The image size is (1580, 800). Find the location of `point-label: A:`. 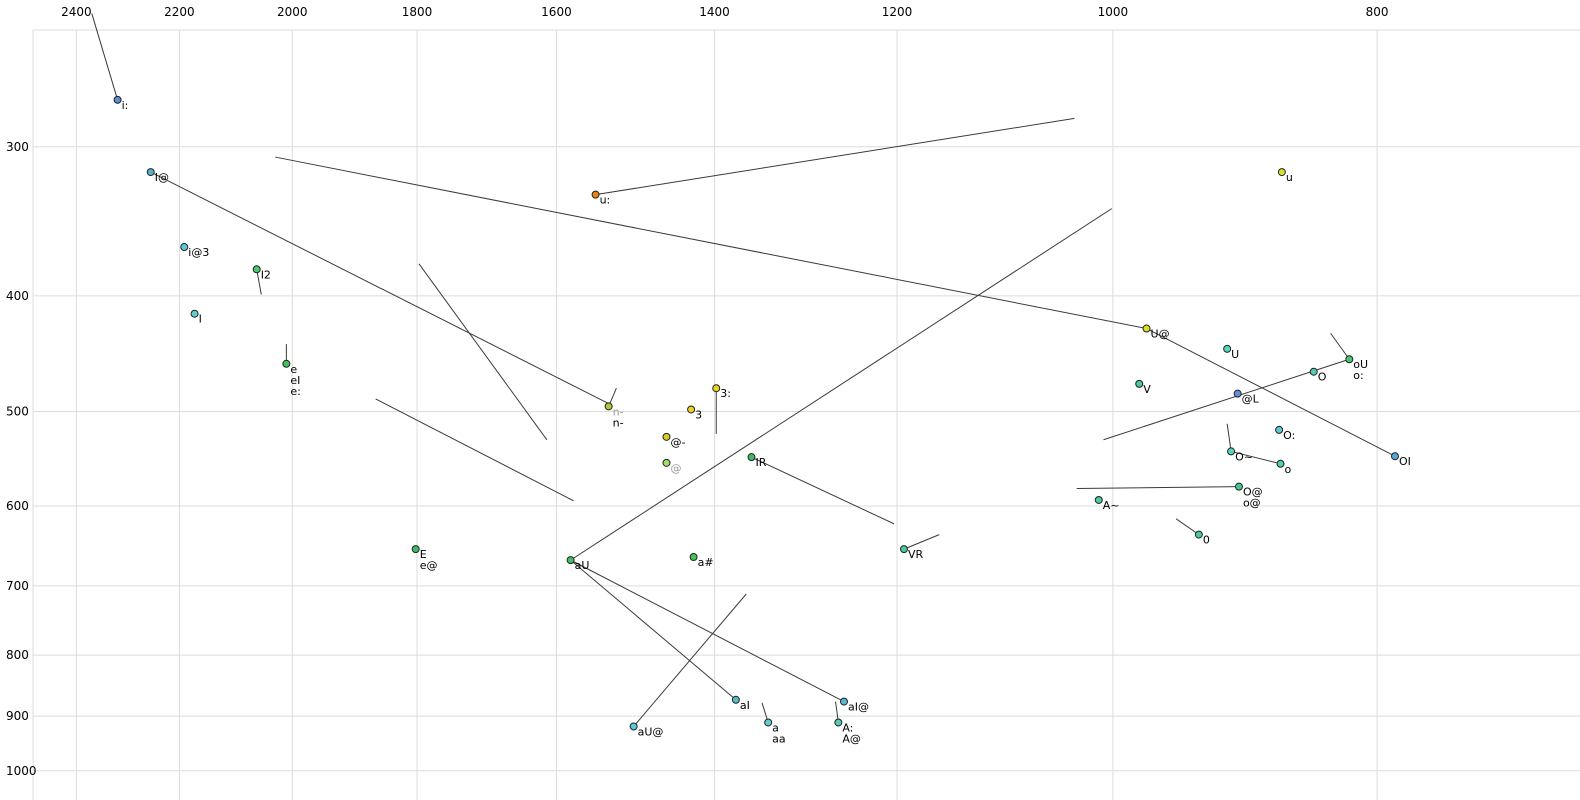

point-label: A: is located at coordinates (847, 727).